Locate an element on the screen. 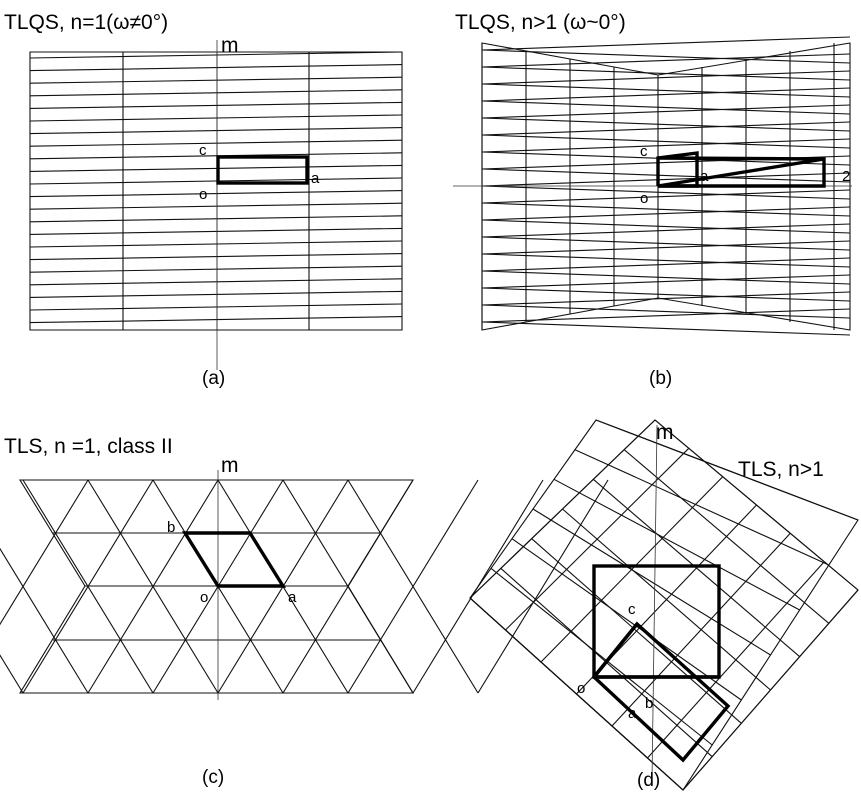  panel-b-label-origin: o is located at coordinates (644, 198).